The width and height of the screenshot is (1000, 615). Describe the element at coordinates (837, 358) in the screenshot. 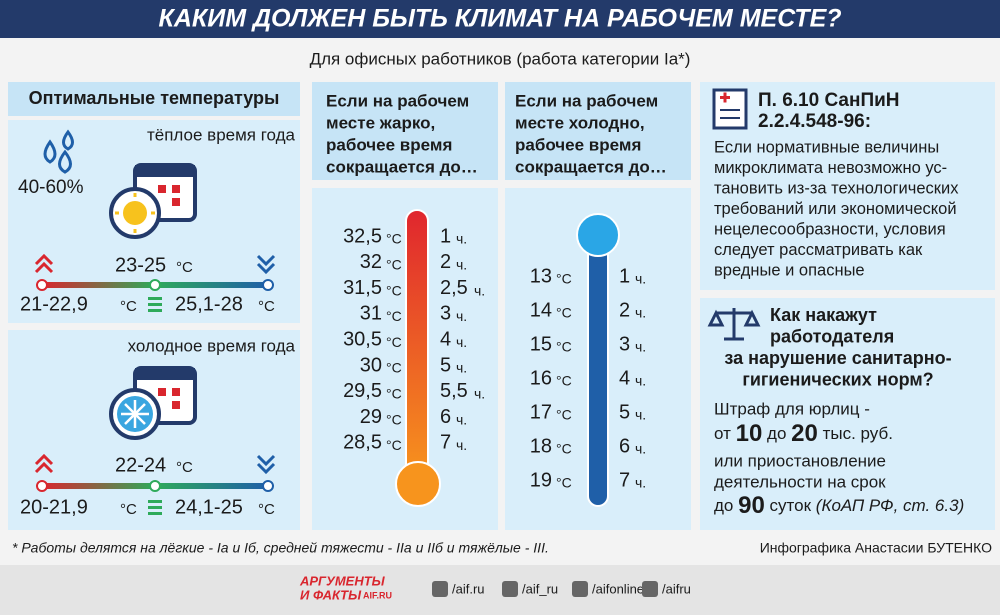

I see `penalty-title: за нарушение санитарно-` at that location.